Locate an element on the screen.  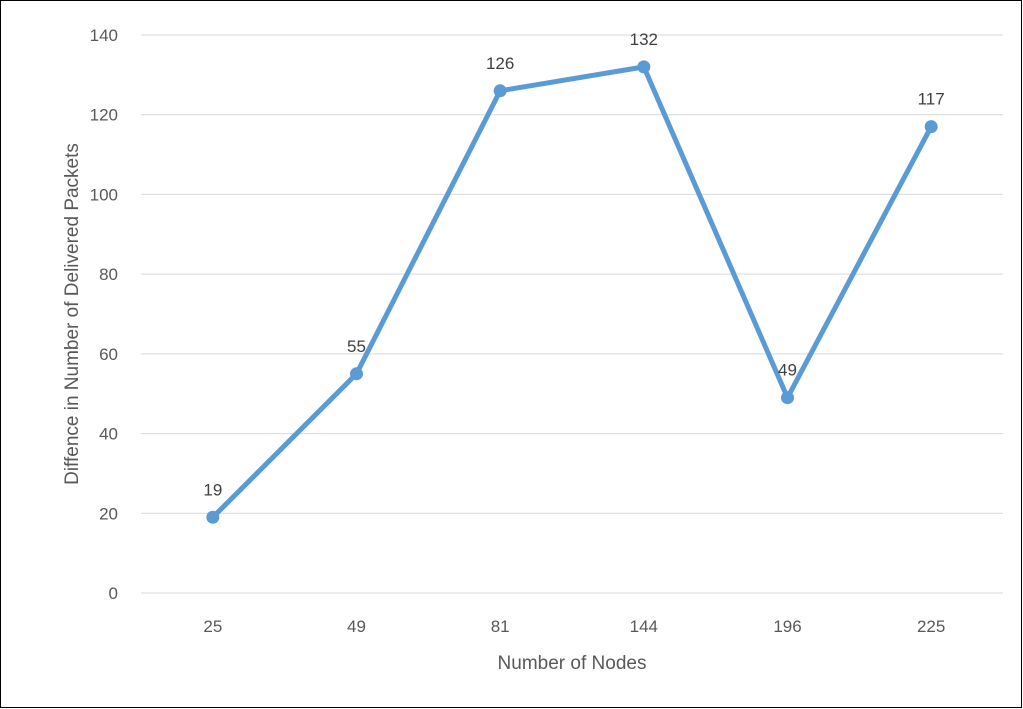
y-tick-label: 140 is located at coordinates (104, 35).